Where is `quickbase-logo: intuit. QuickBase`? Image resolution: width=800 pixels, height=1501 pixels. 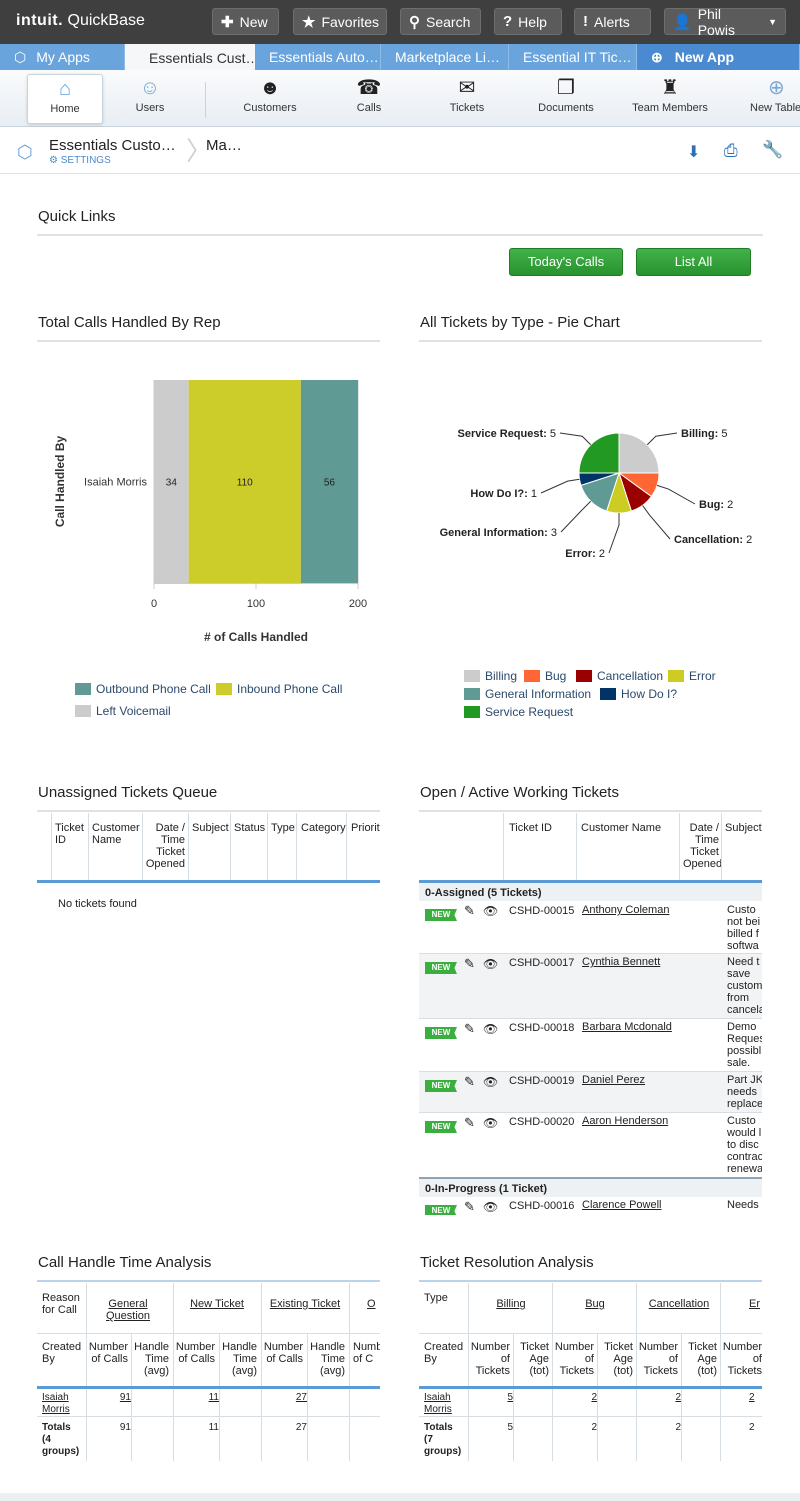
quickbase-logo: intuit. QuickBase is located at coordinates (80, 20).